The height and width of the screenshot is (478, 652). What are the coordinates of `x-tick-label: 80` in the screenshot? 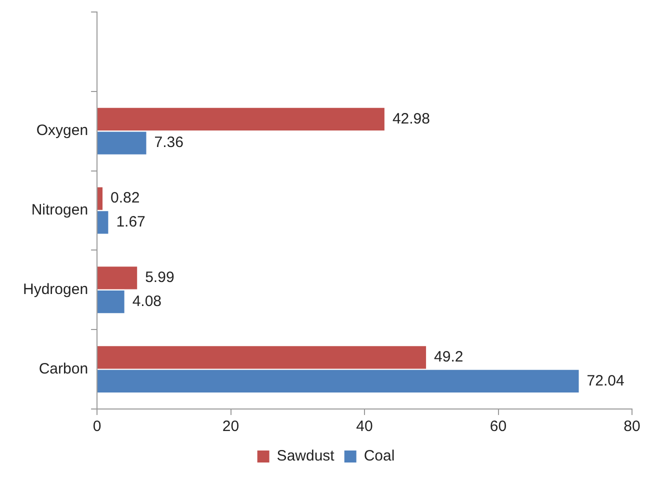 It's located at (632, 427).